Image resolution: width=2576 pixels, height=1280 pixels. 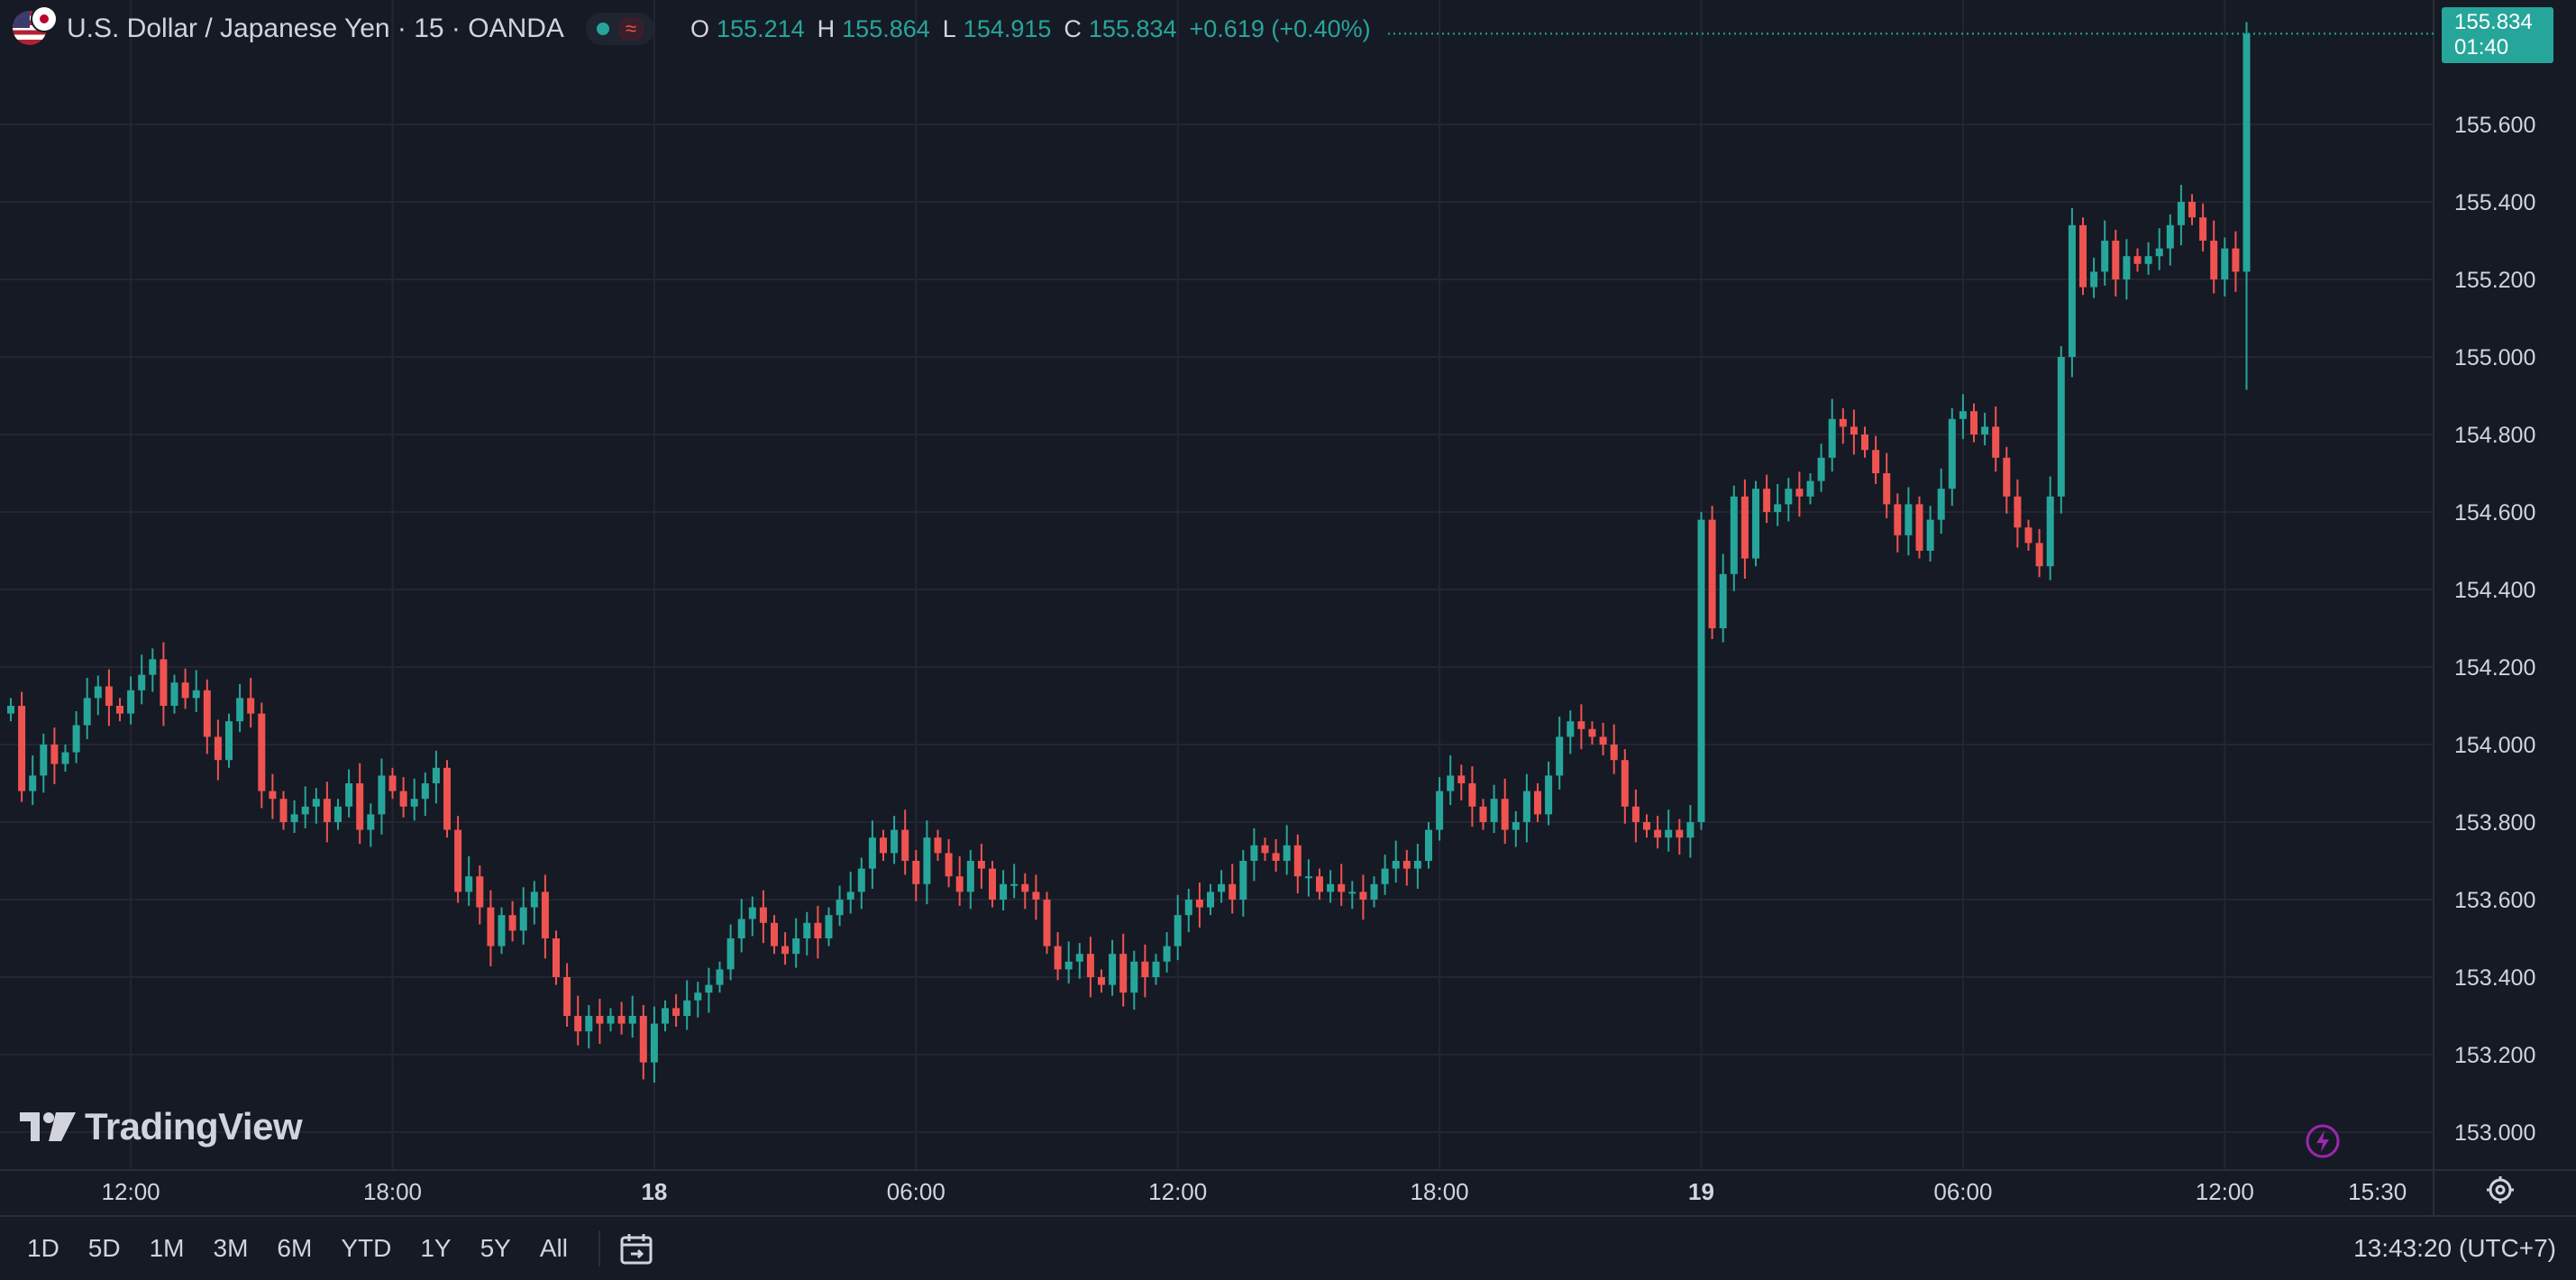 What do you see at coordinates (2323, 1141) in the screenshot?
I see `flash-icon` at bounding box center [2323, 1141].